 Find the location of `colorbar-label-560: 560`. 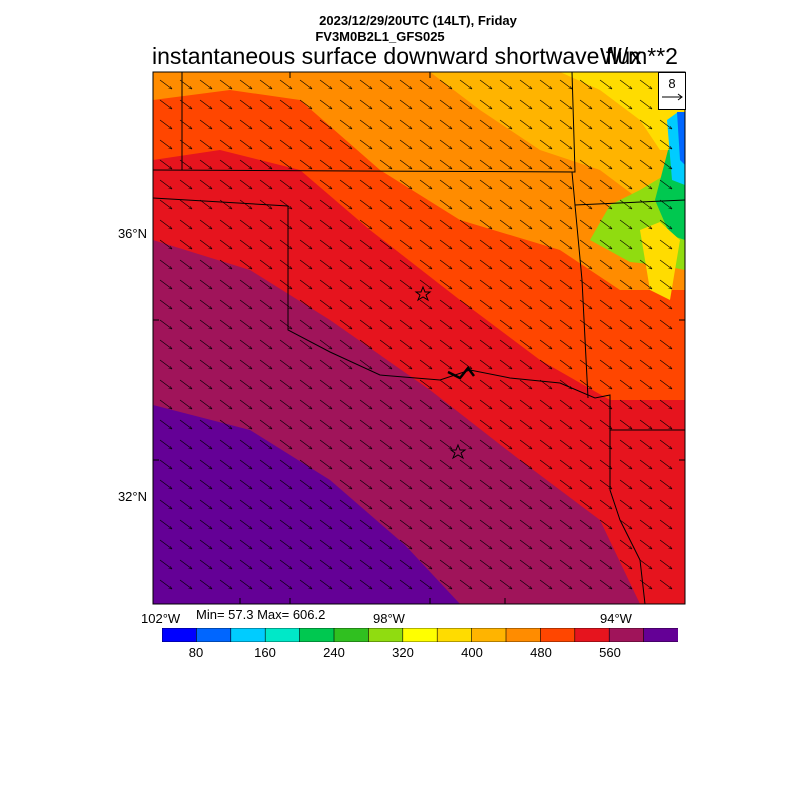

colorbar-label-560: 560 is located at coordinates (610, 652).